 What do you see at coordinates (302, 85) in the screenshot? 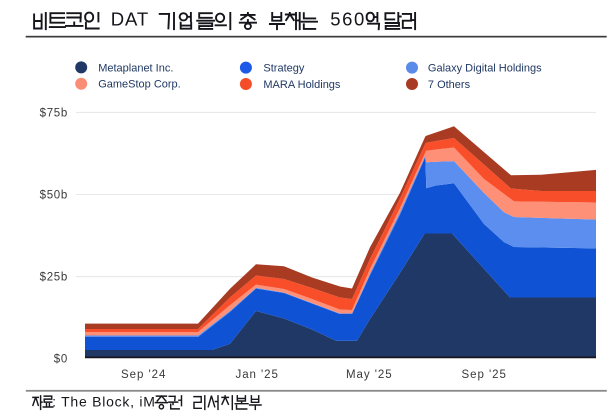
I see `svg-text: MARA Holdings` at bounding box center [302, 85].